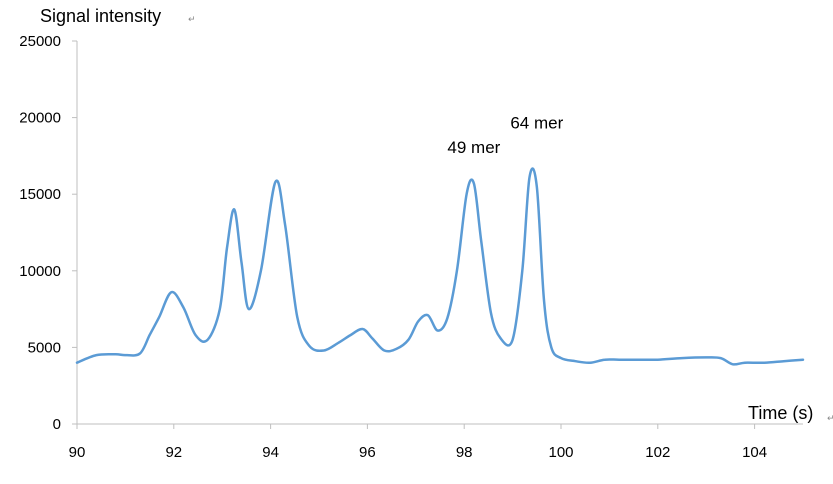  Describe the element at coordinates (77, 452) in the screenshot. I see `x-tick-label: 90` at that location.